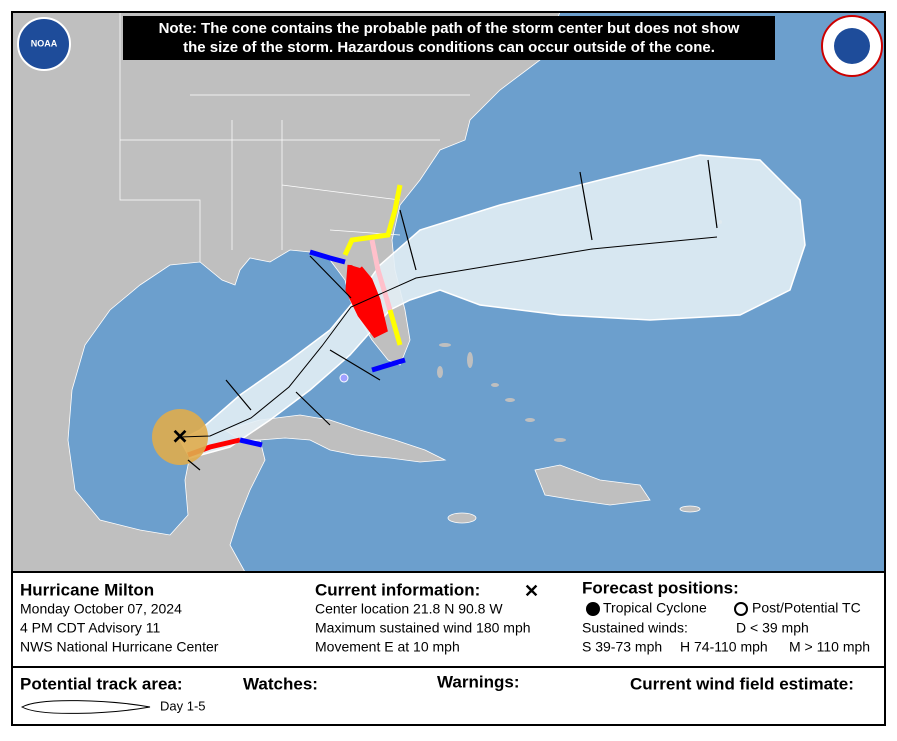 The height and width of the screenshot is (741, 897). What do you see at coordinates (531, 591) in the screenshot?
I see `current-symbol: ✕` at bounding box center [531, 591].